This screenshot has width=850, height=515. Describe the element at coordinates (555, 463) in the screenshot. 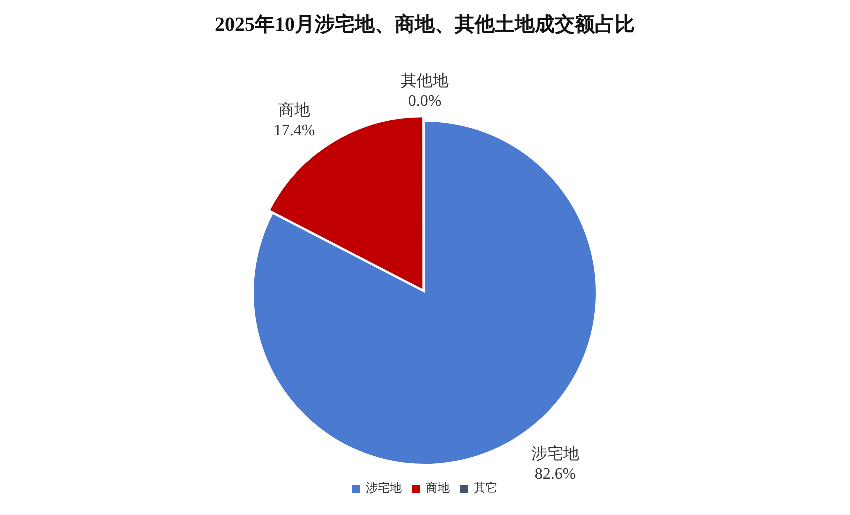

I see `data-label: 涉宅地 82.6%` at that location.